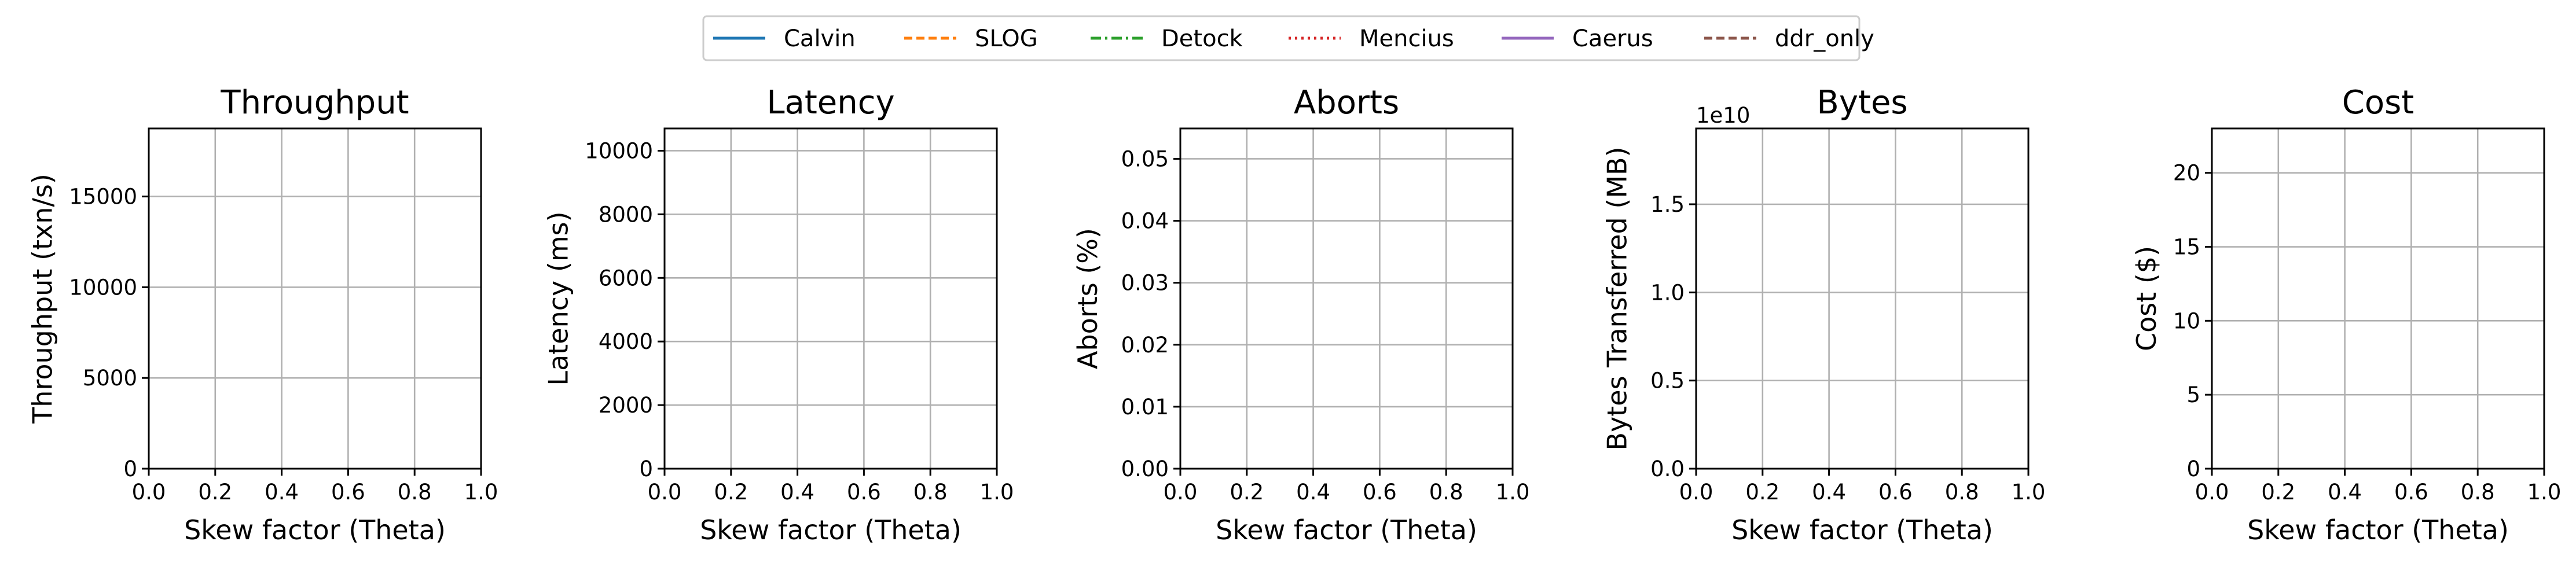 The image size is (2576, 563). What do you see at coordinates (558, 298) in the screenshot?
I see `y-axis-label: Latency (ms)` at bounding box center [558, 298].